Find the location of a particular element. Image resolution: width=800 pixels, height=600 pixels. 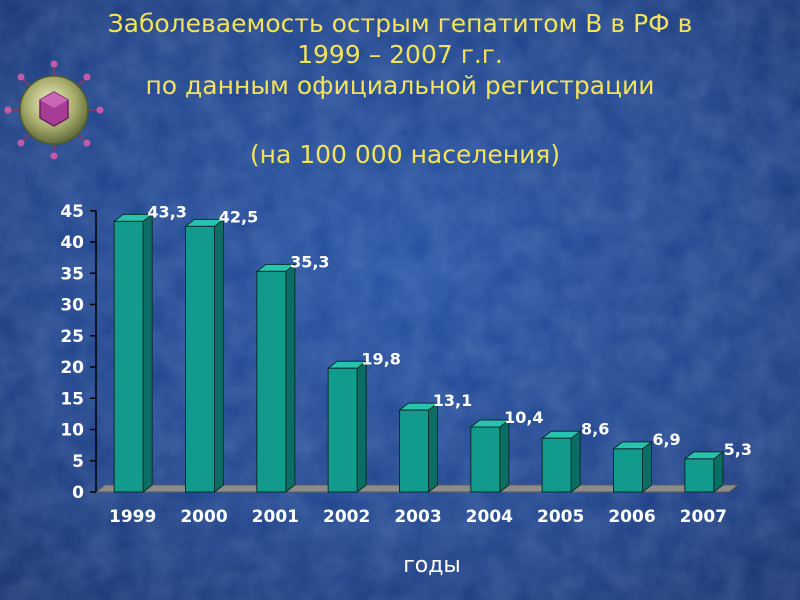

data-label: 5,3 is located at coordinates (738, 449).